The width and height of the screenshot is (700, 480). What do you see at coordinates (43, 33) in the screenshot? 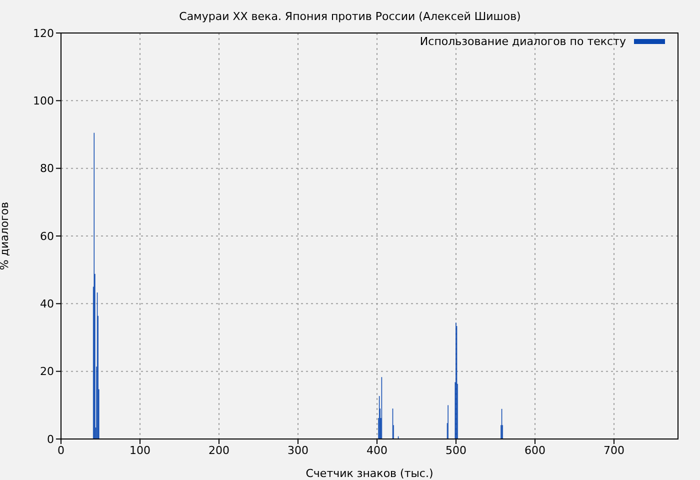
I see `y-tick-label: 120` at bounding box center [43, 33].